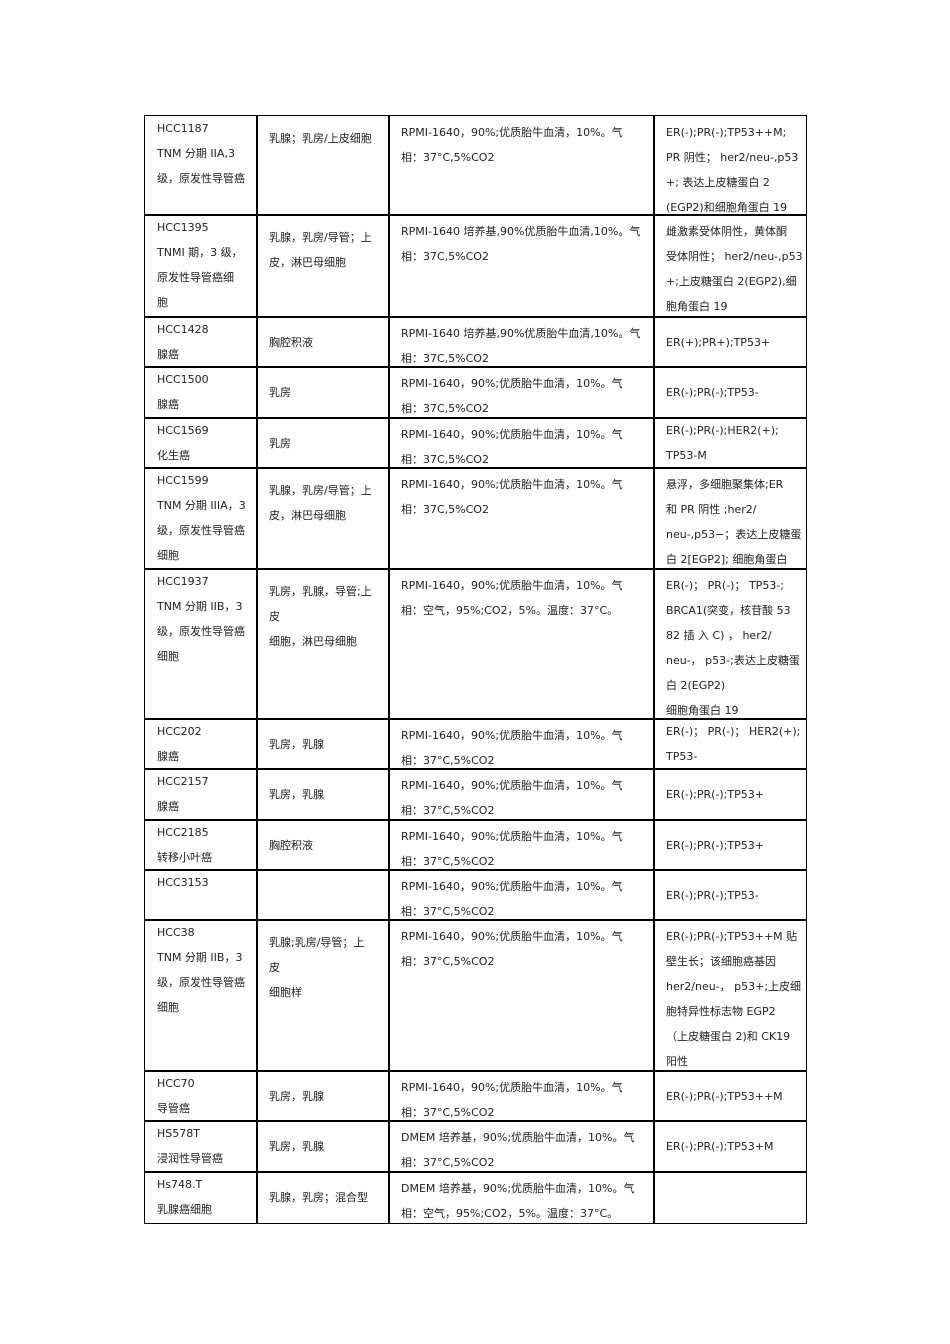  I want to click on cell-text: her2/neu-， p53+;上皮细, so click(734, 986).